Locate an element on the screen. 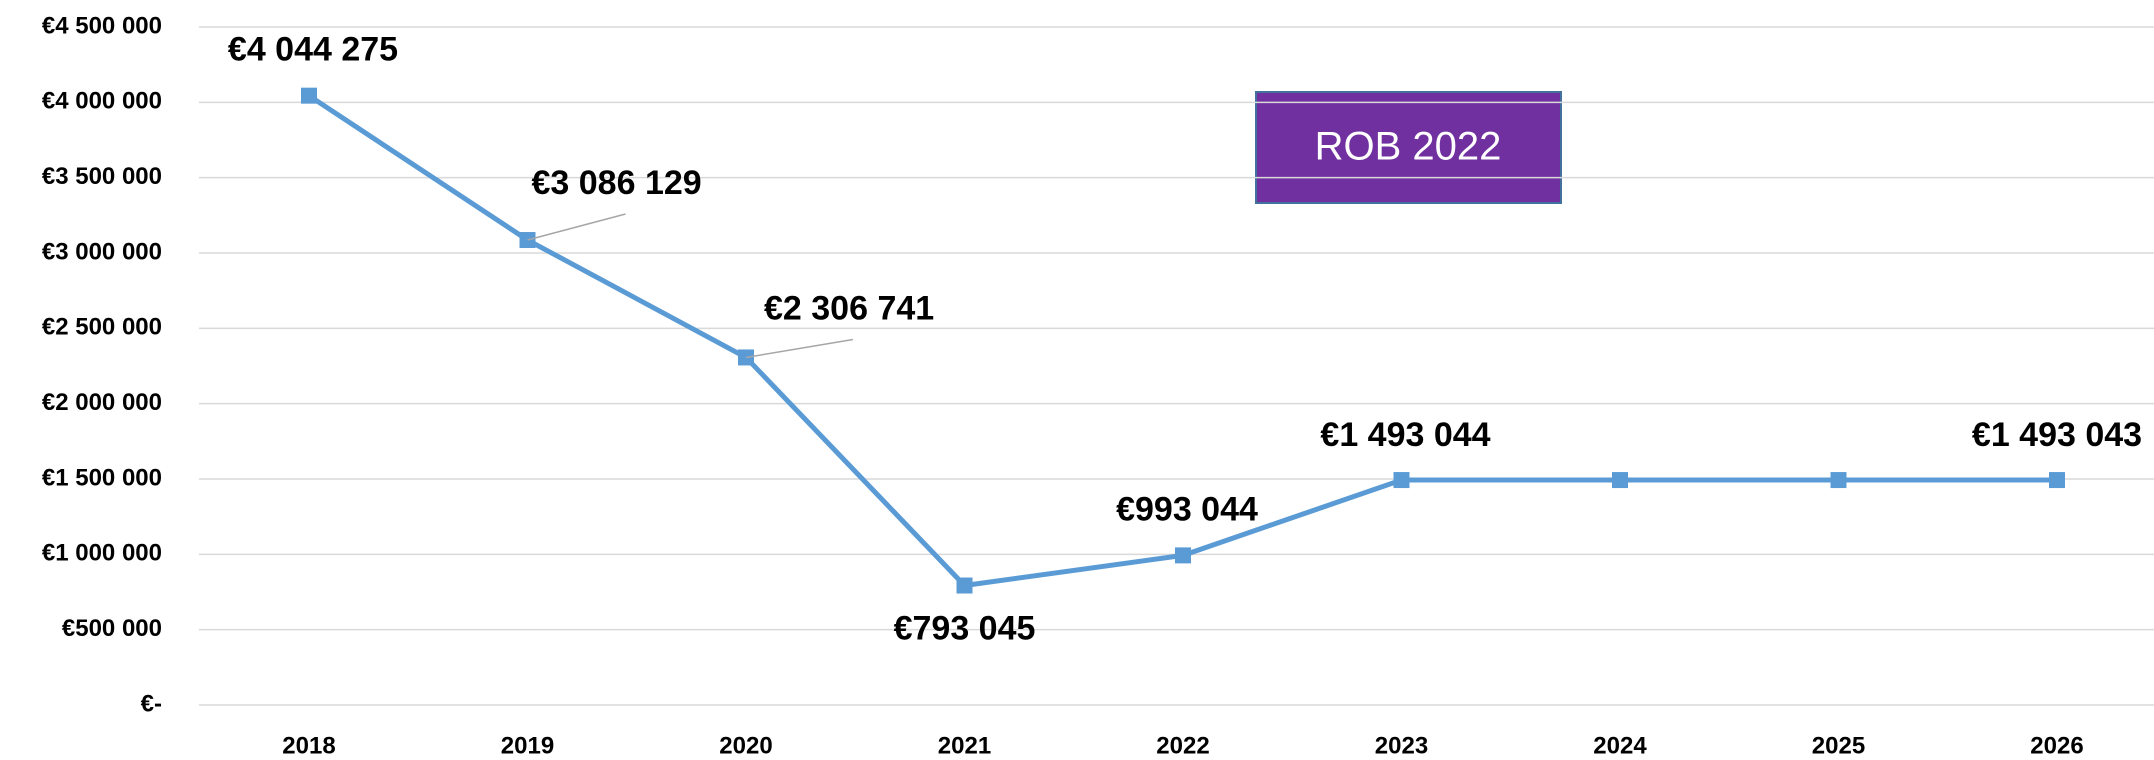 The width and height of the screenshot is (2154, 760). x-tick-label: 2021 is located at coordinates (964, 745).